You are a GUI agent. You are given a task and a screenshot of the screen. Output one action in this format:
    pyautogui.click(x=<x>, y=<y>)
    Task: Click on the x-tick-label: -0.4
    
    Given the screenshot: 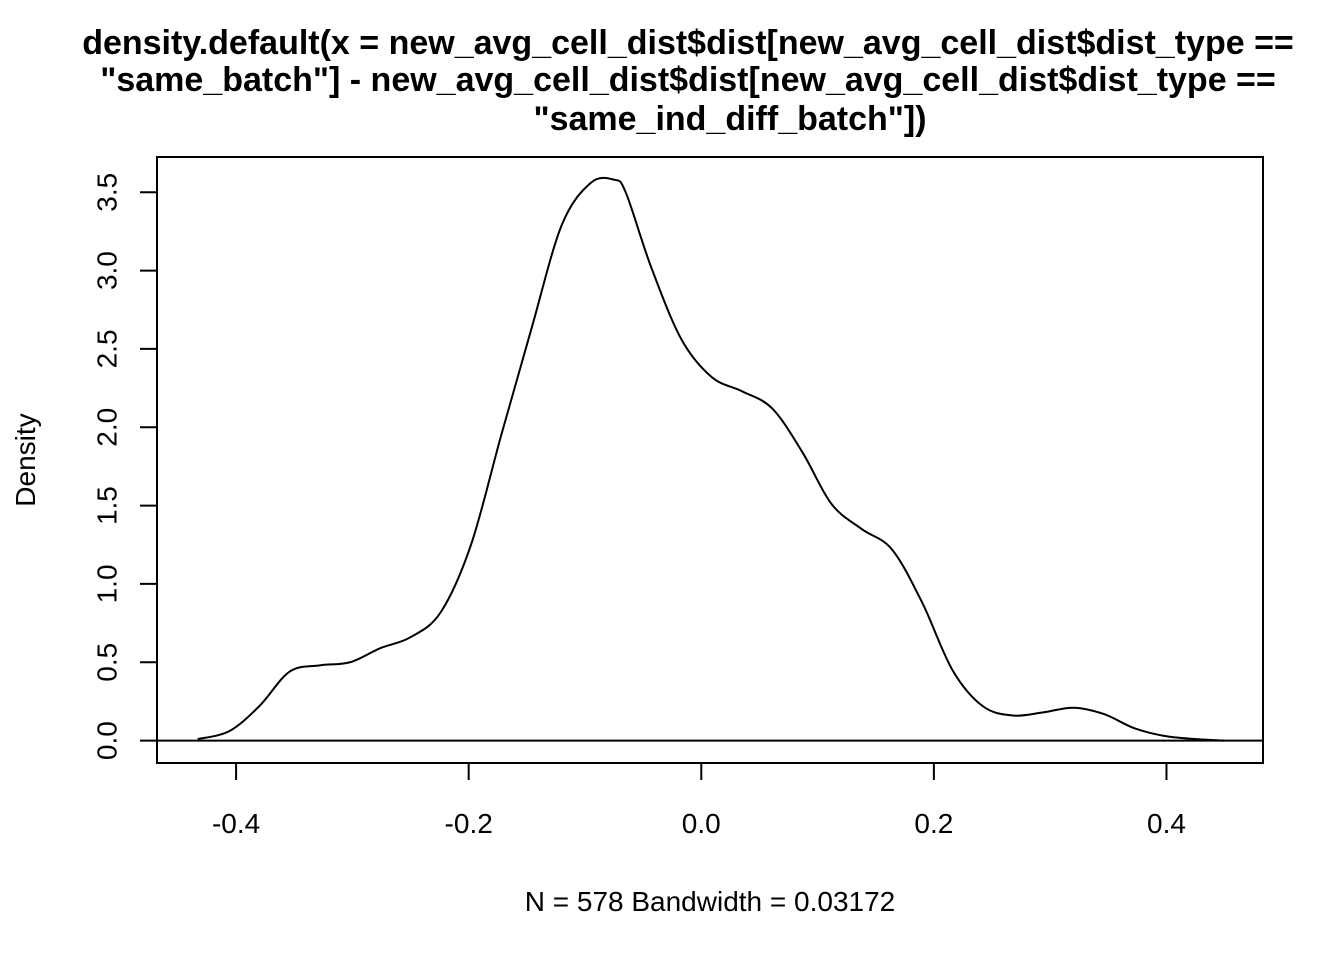 What is the action you would take?
    pyautogui.click(x=236, y=823)
    